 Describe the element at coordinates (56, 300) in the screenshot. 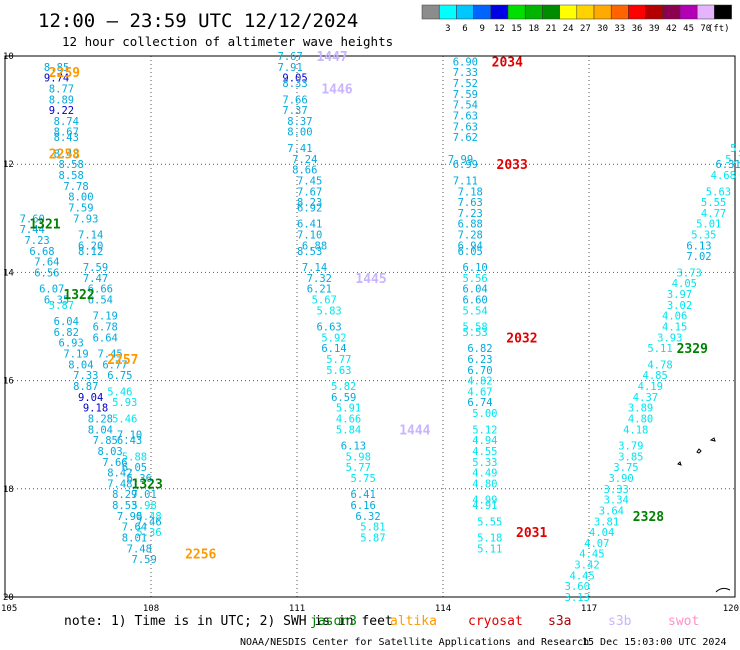

I see `wave-height-value: 6.35` at that location.